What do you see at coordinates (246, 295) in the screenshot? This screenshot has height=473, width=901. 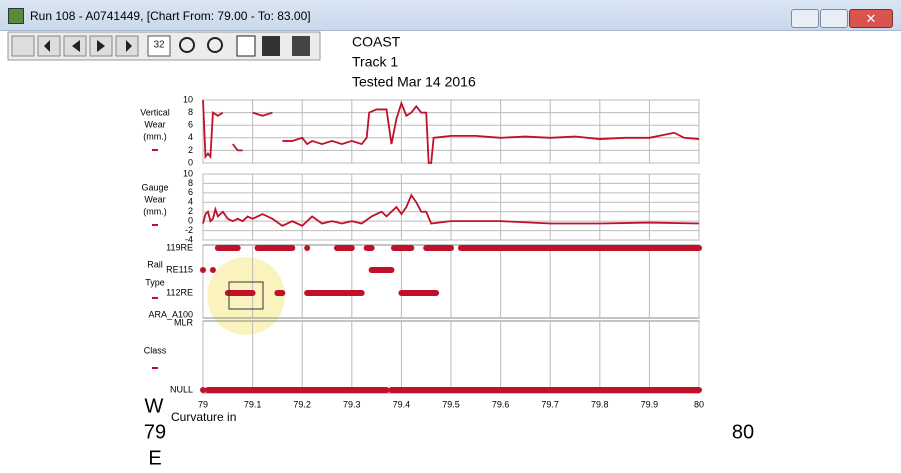 I see `selection-box` at bounding box center [246, 295].